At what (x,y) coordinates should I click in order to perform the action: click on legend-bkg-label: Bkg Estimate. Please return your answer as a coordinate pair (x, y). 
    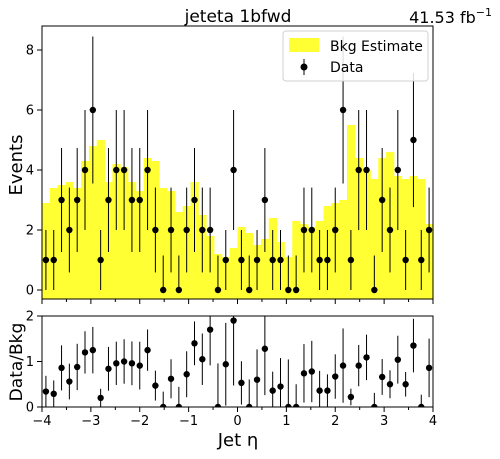
    Looking at the image, I should click on (376, 47).